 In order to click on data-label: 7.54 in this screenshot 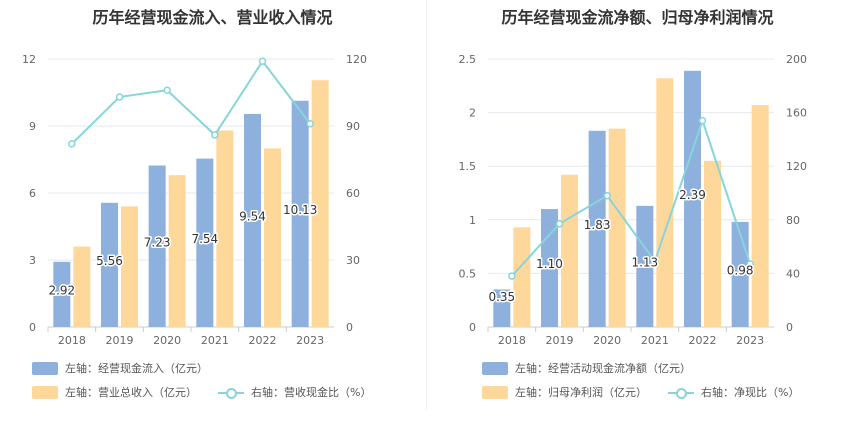, I will do `click(204, 239)`.